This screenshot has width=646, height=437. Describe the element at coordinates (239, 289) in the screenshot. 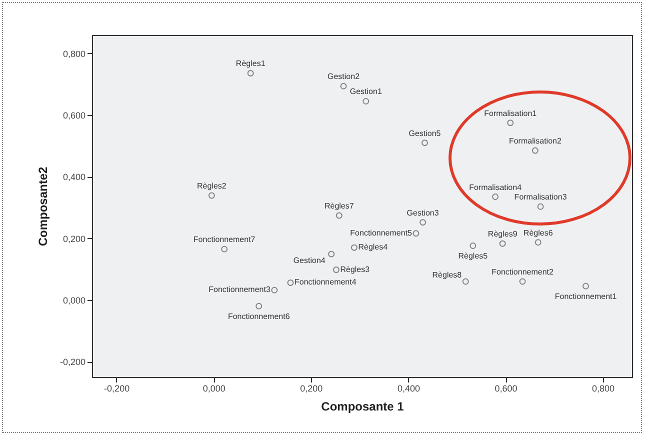

I see `annotation: Fonctionnement3` at that location.